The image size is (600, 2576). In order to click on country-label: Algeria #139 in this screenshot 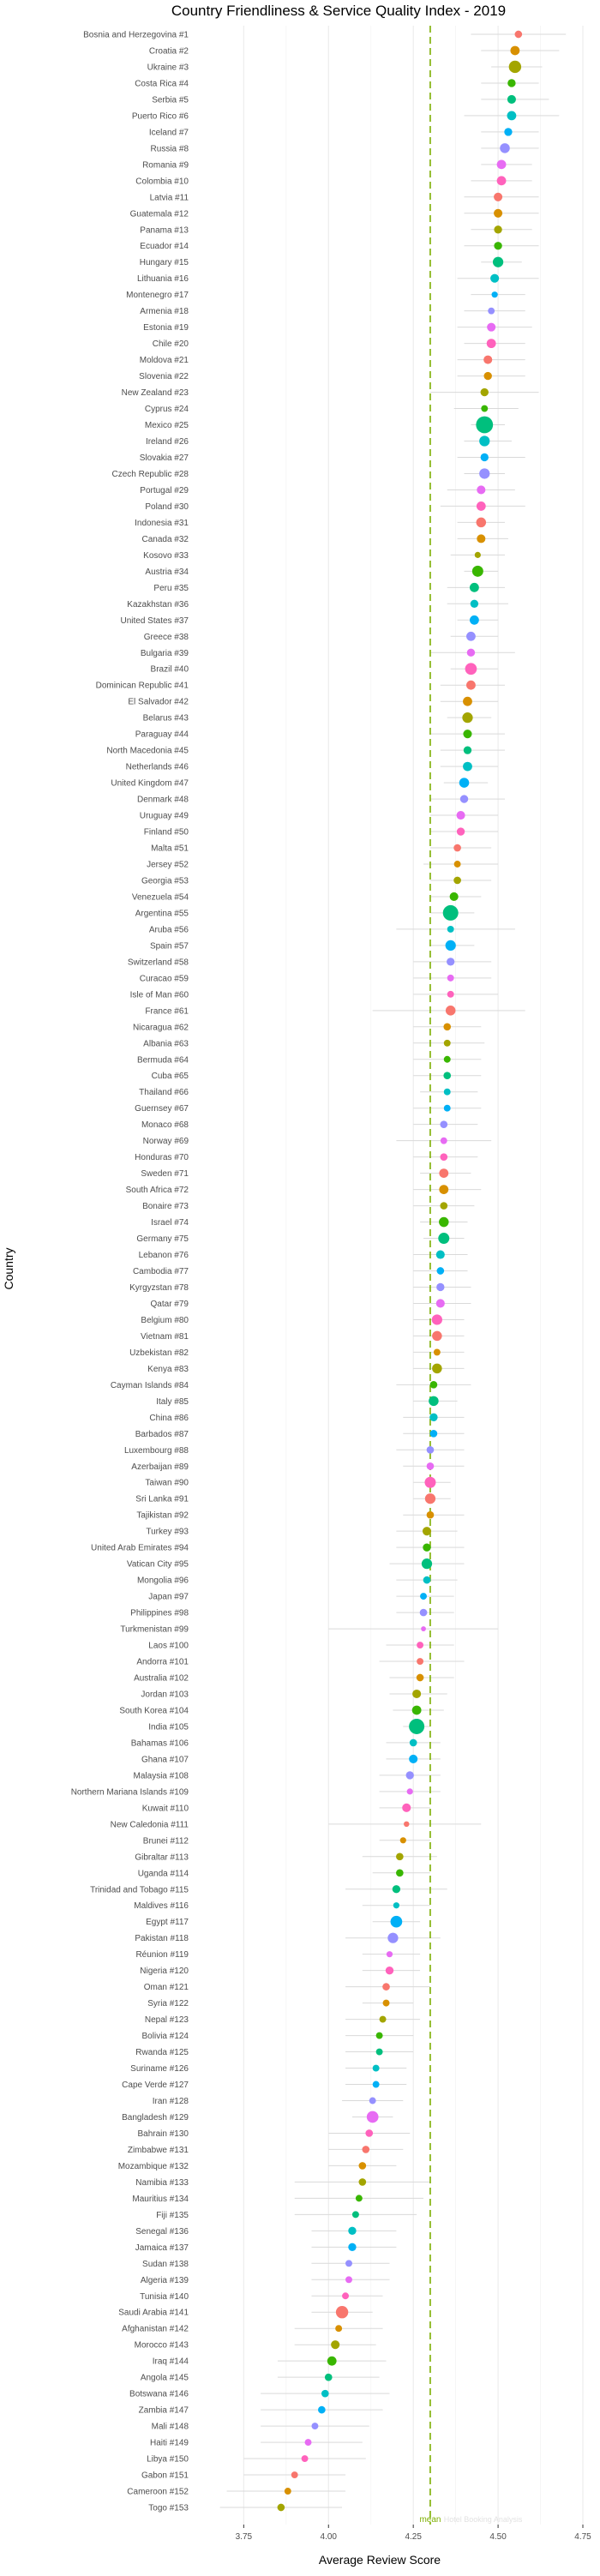, I will do `click(165, 2280)`.